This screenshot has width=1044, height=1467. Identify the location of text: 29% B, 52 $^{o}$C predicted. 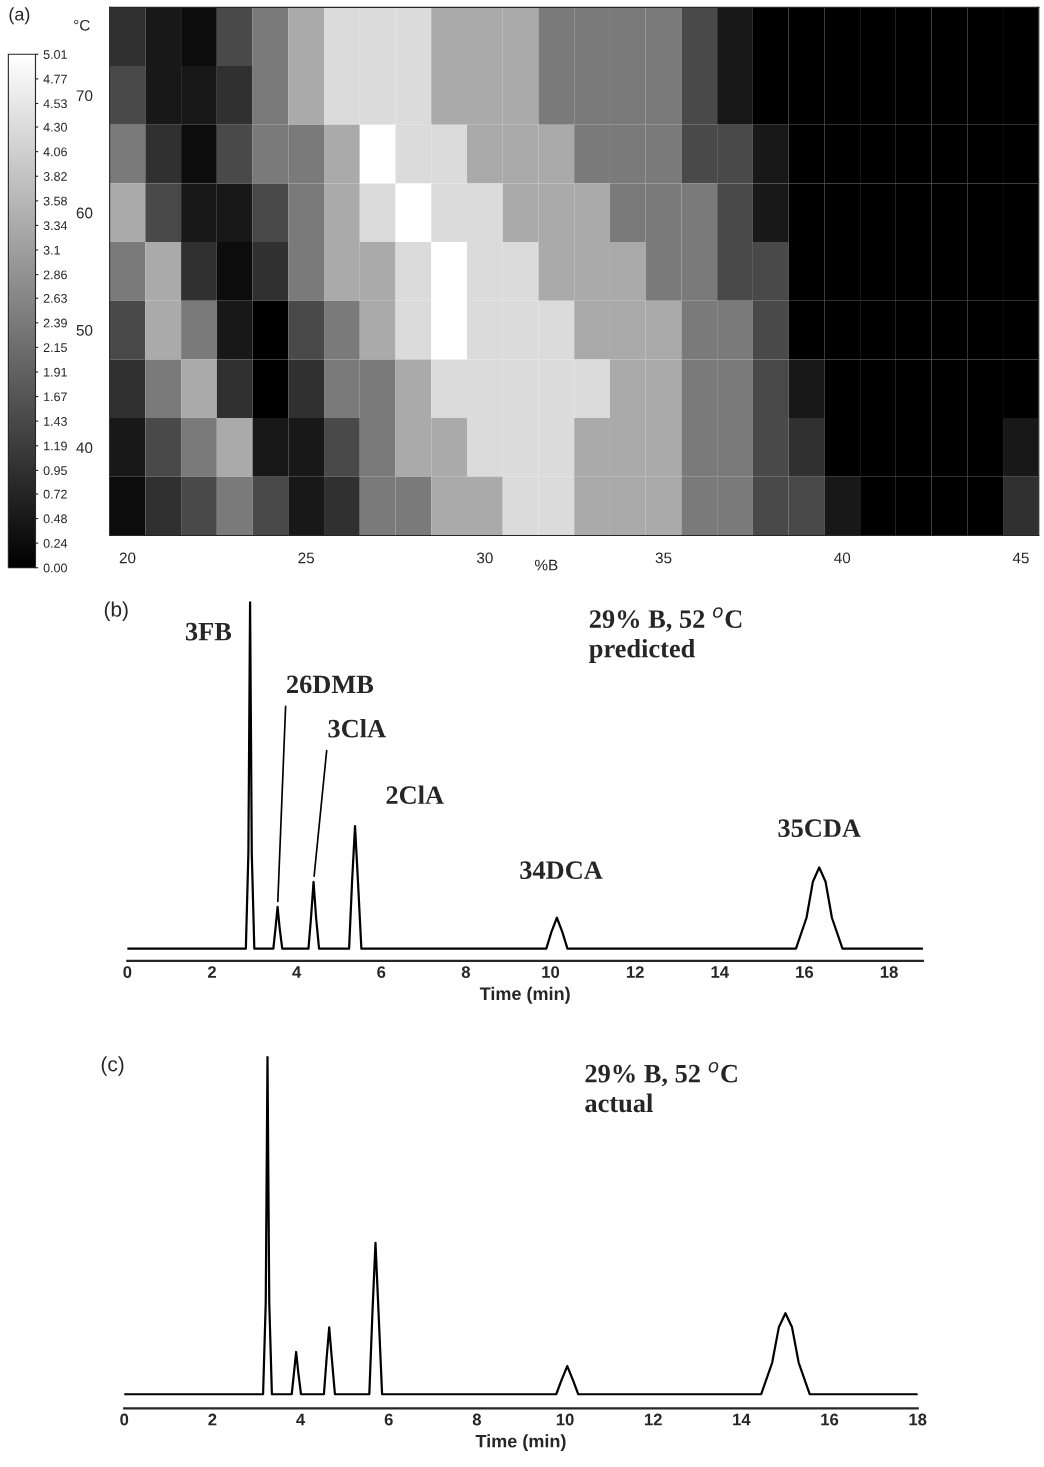
(665, 635).